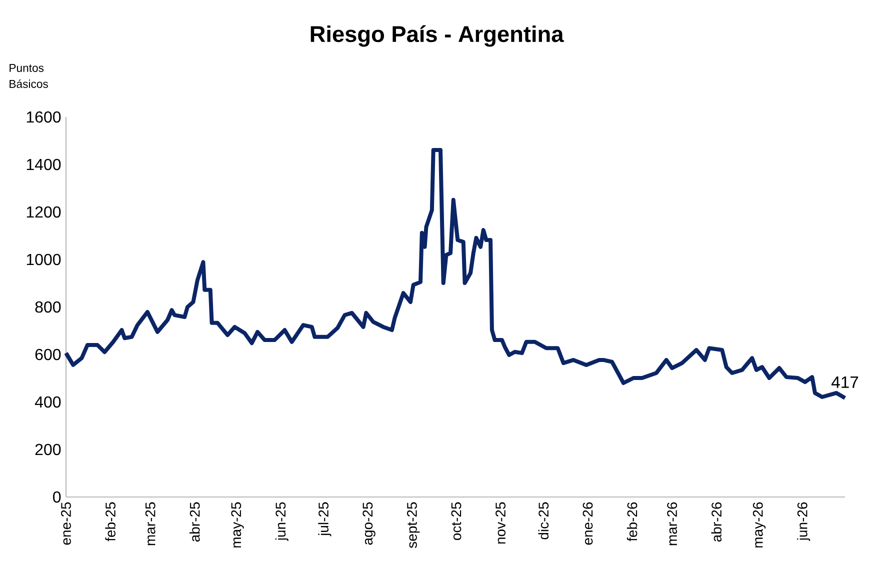  Describe the element at coordinates (48, 307) in the screenshot. I see `y-tick-label: 800` at that location.